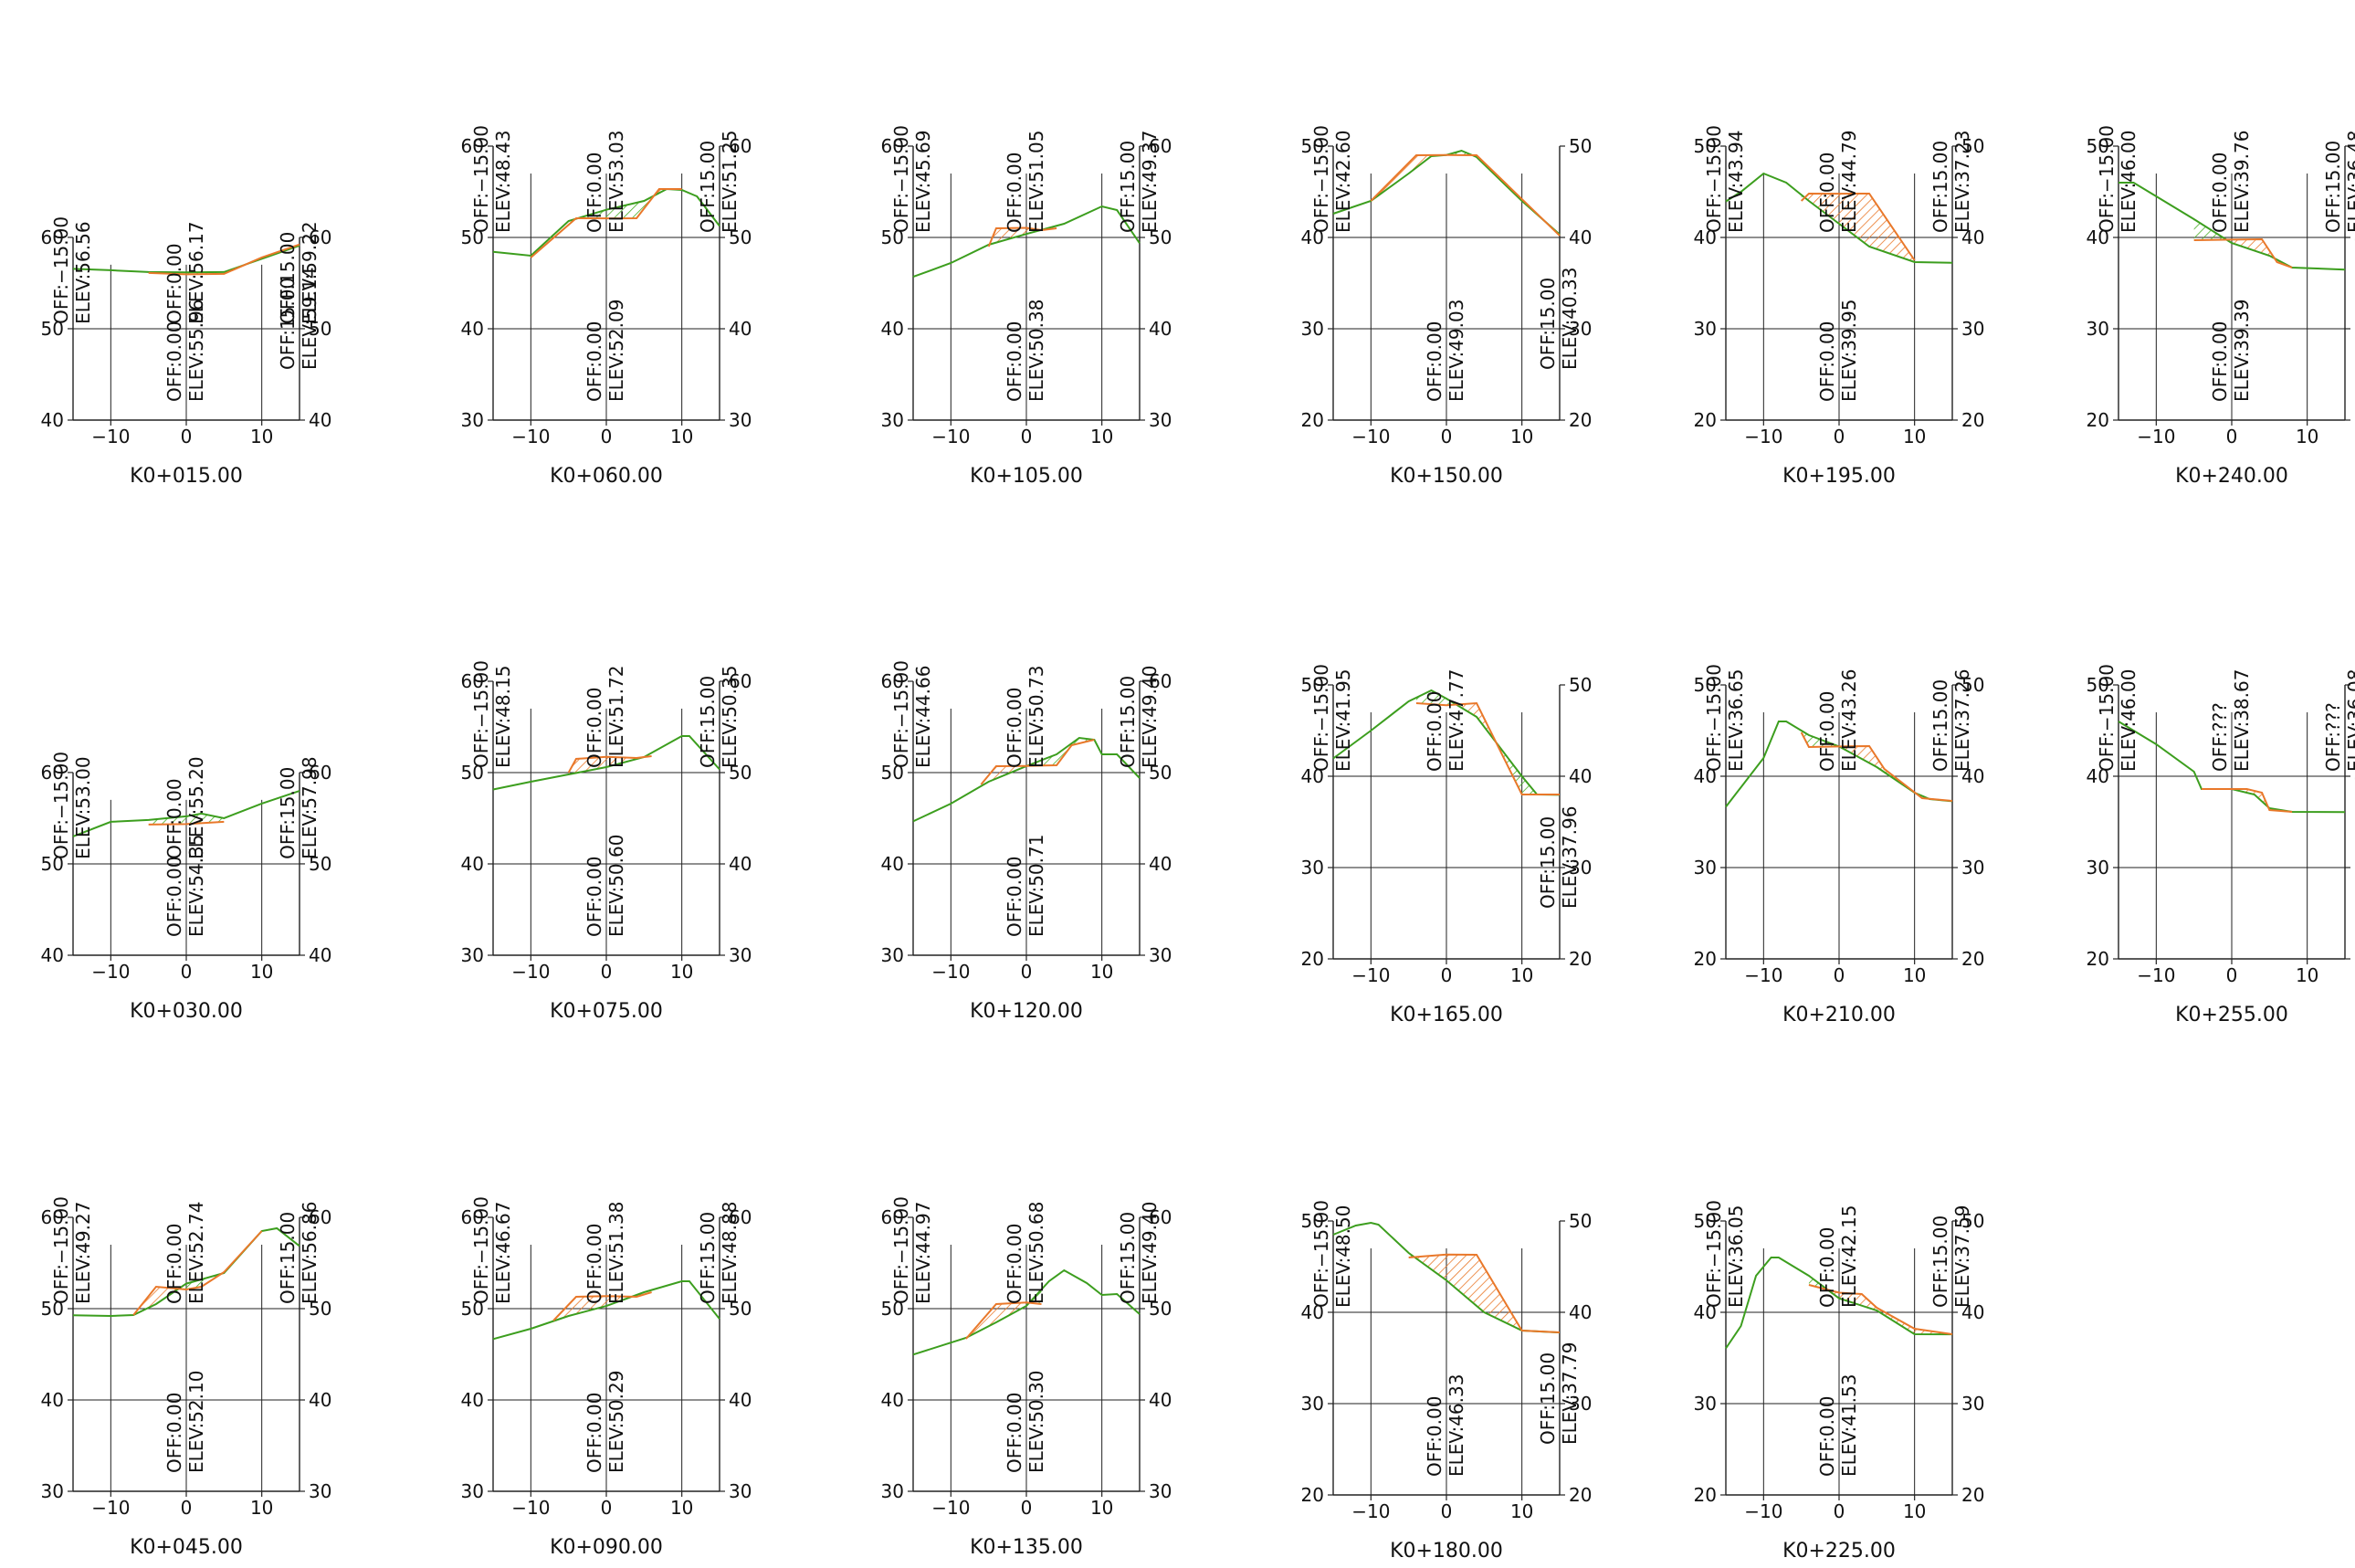  Describe the element at coordinates (1139, 182) in the screenshot. I see `station-label-right_top: OFF:15.00 ELEV:49.37` at that location.